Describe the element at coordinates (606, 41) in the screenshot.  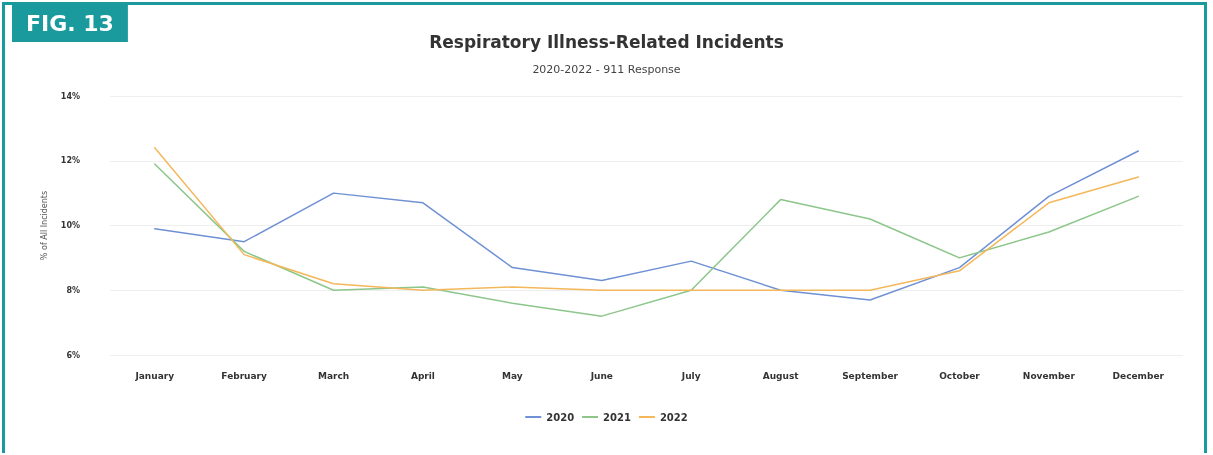
I see `chart-title: Respiratory Illness-Related Incidents` at that location.